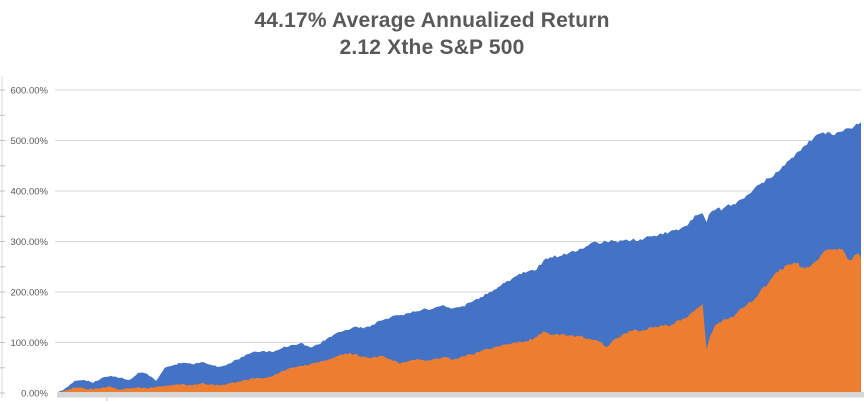 Image resolution: width=864 pixels, height=404 pixels. I want to click on chart-subtitle: 2.12 Xthe S&P 500, so click(432, 47).